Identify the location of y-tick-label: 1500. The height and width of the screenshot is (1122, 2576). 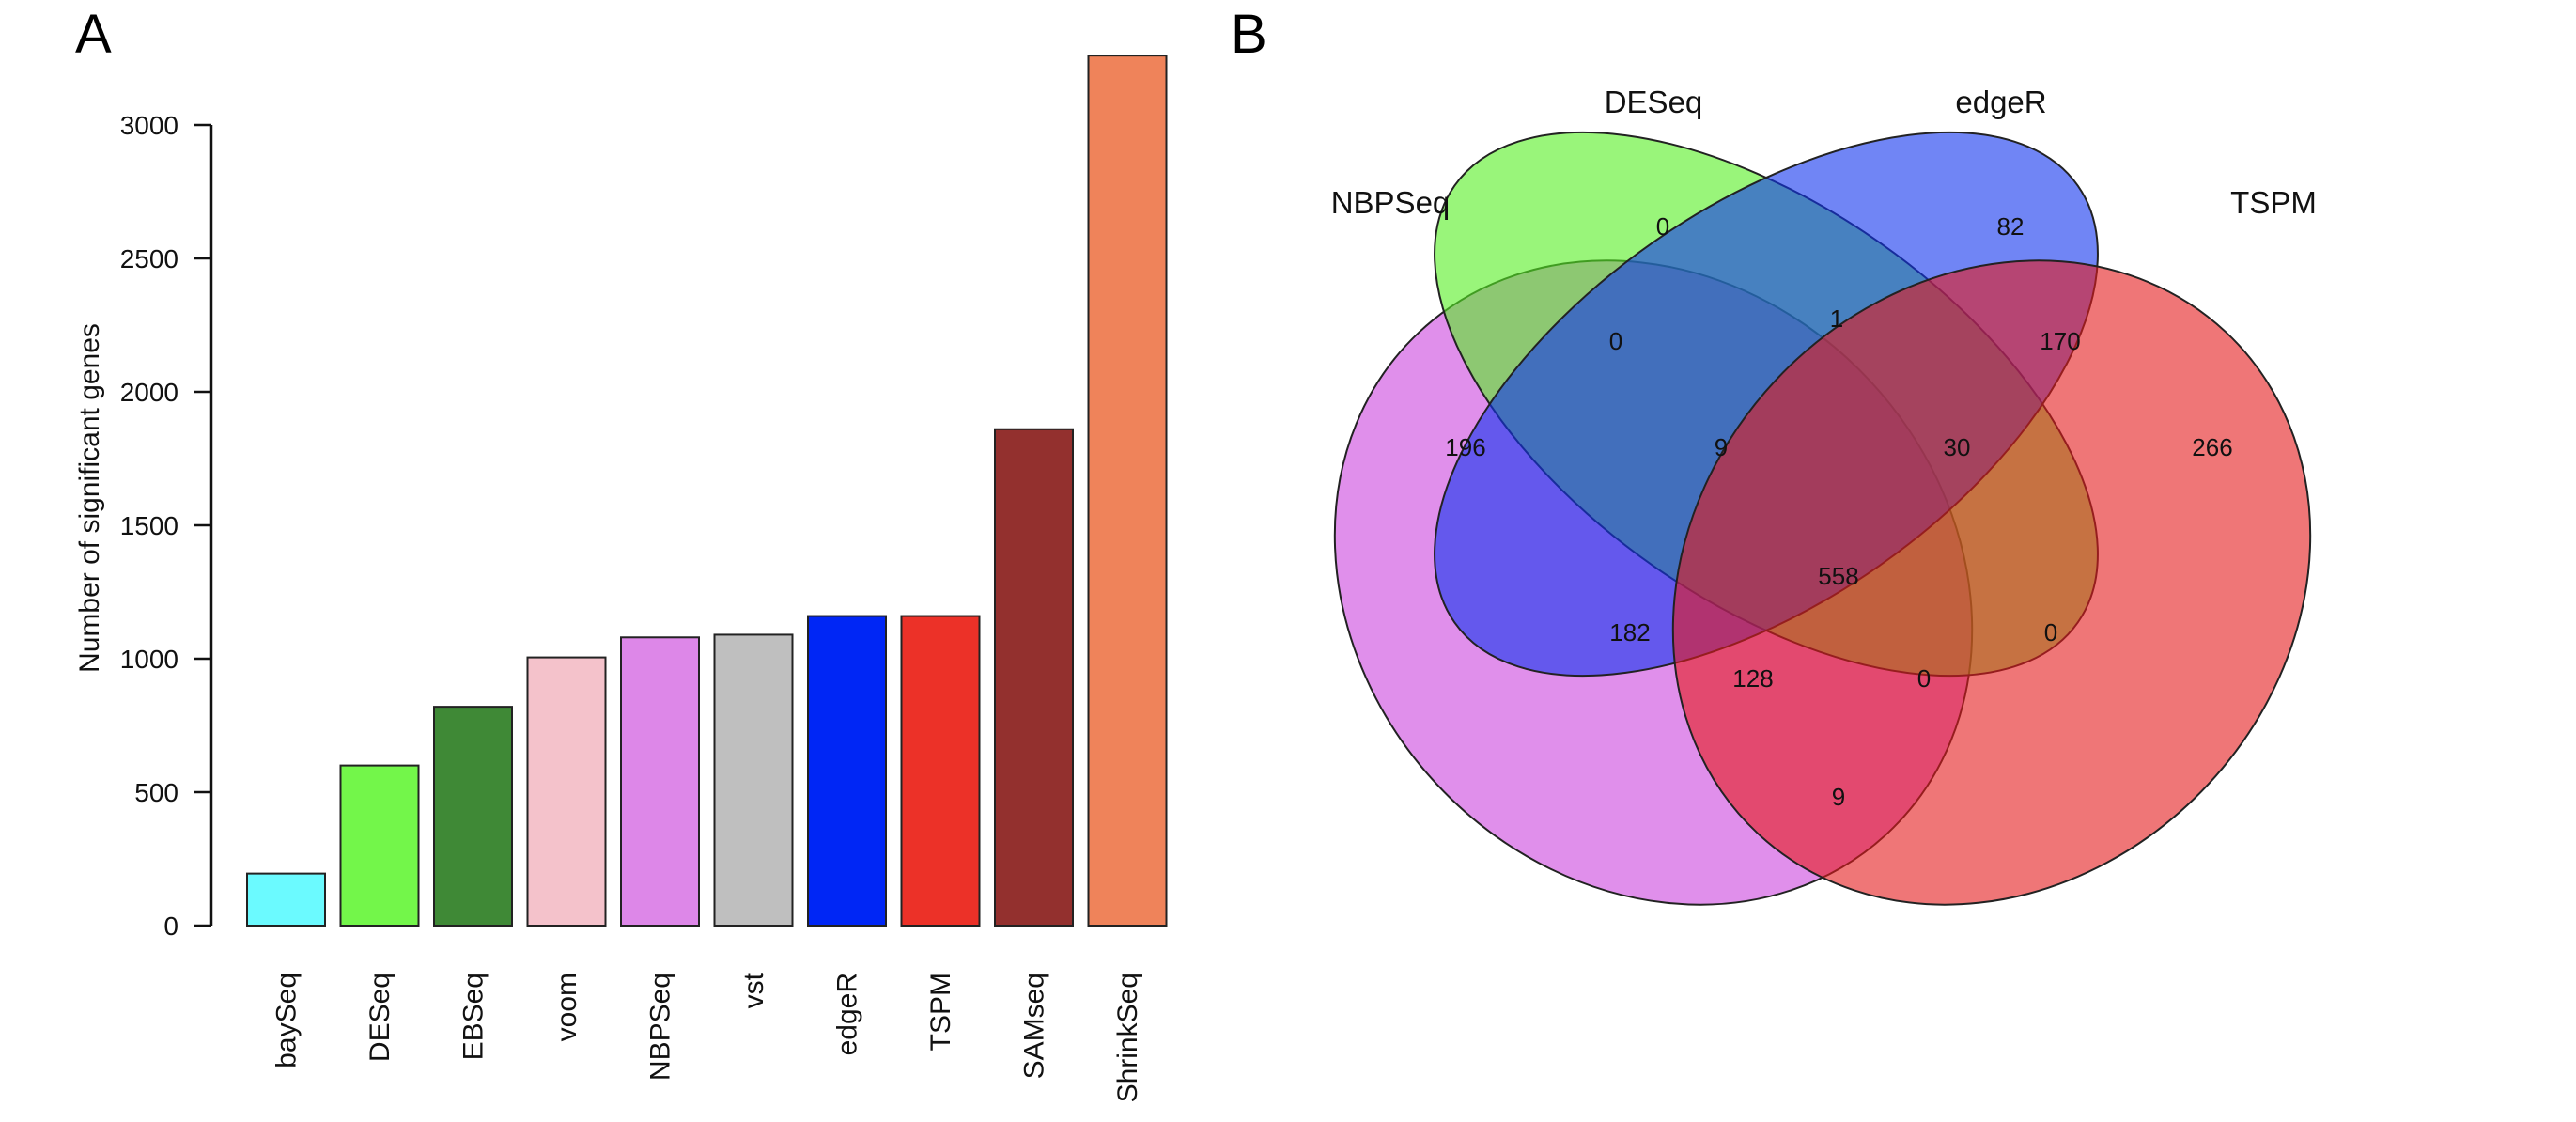
(149, 525).